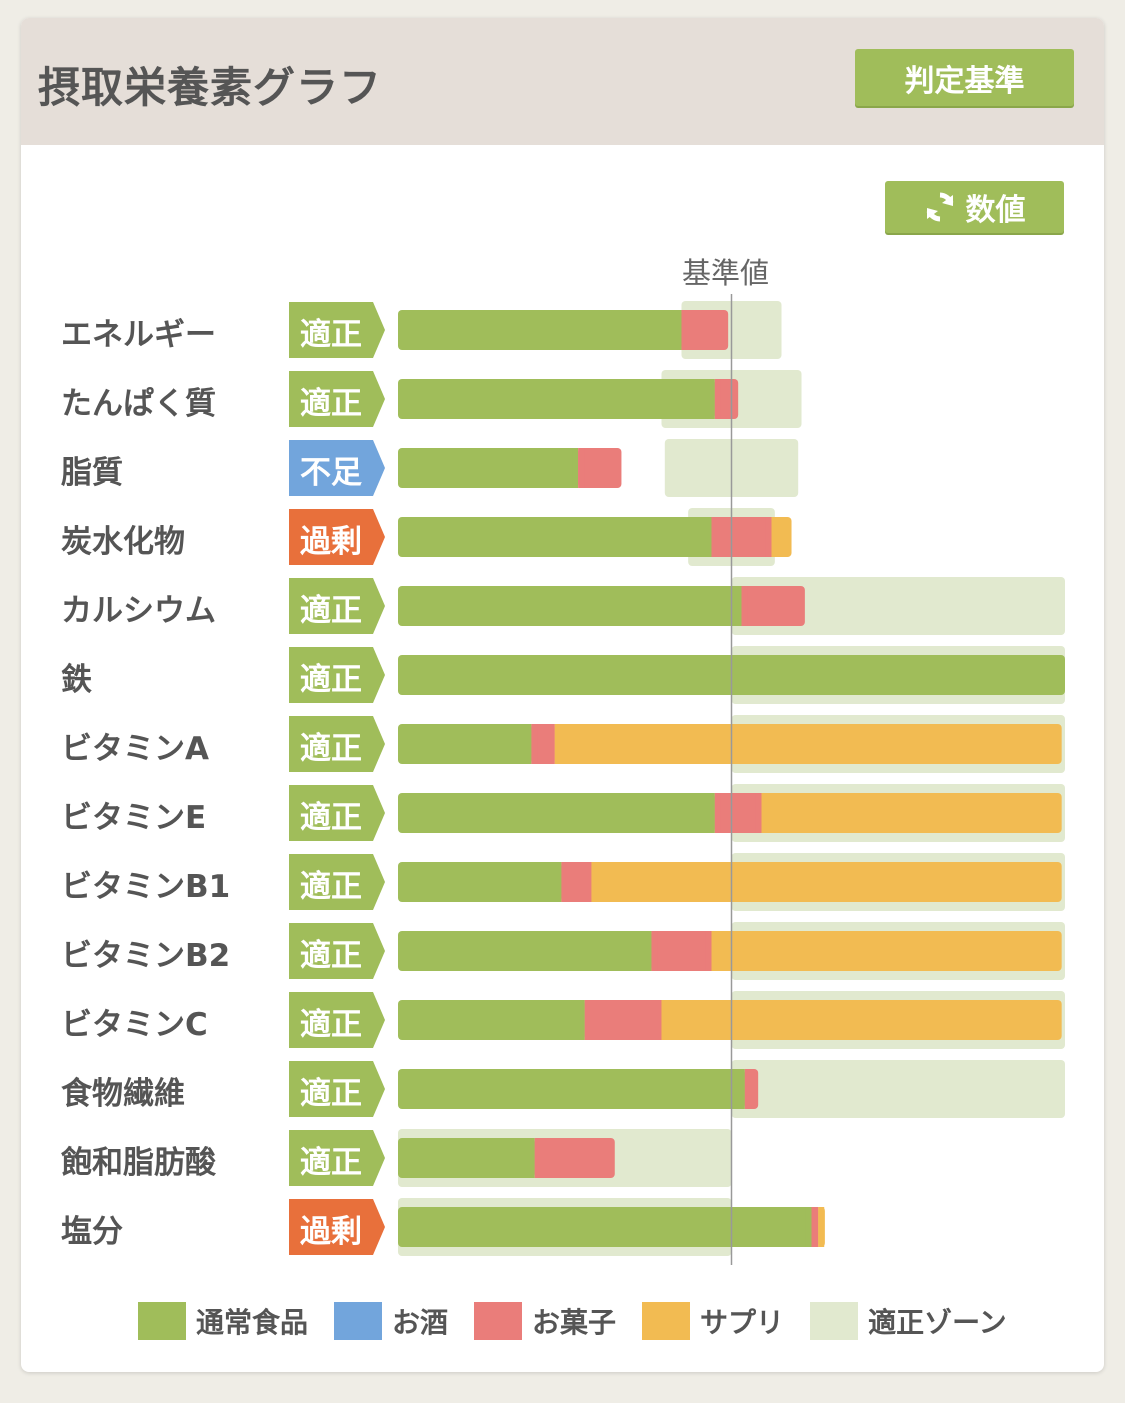  I want to click on page-title: 摂取栄養素グラフ, so click(210, 87).